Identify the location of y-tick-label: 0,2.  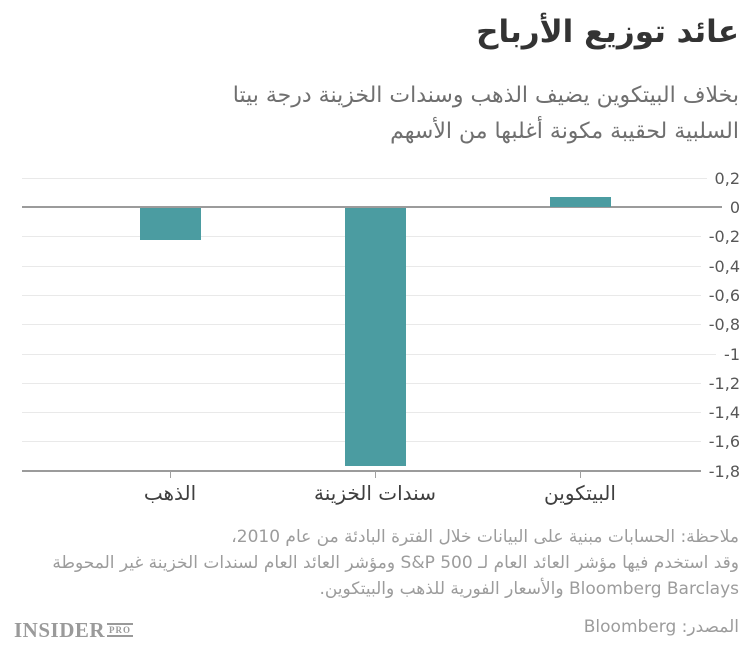
(727, 178).